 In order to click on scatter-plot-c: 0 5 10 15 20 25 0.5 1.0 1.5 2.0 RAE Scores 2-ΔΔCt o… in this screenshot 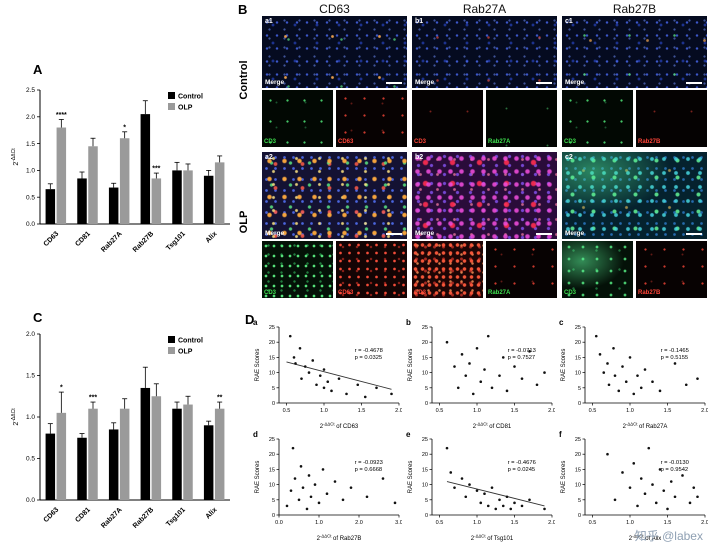, I will do `click(633, 374)`.